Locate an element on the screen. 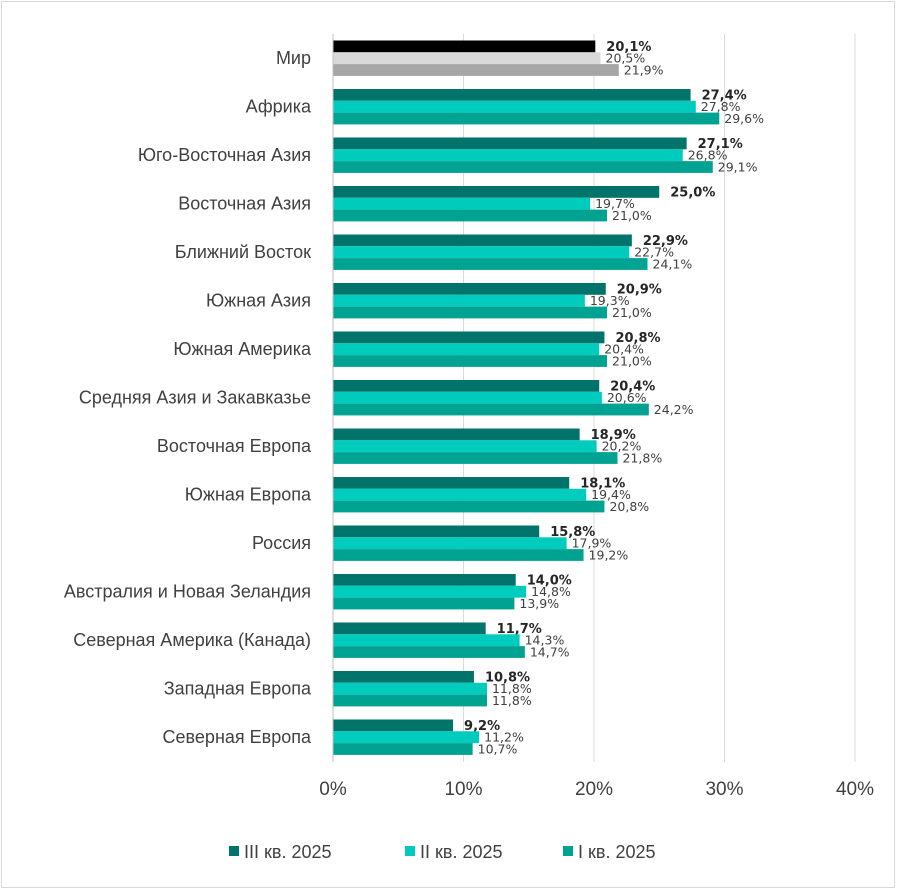 The width and height of the screenshot is (898, 891). data-label: 22,7% is located at coordinates (654, 252).